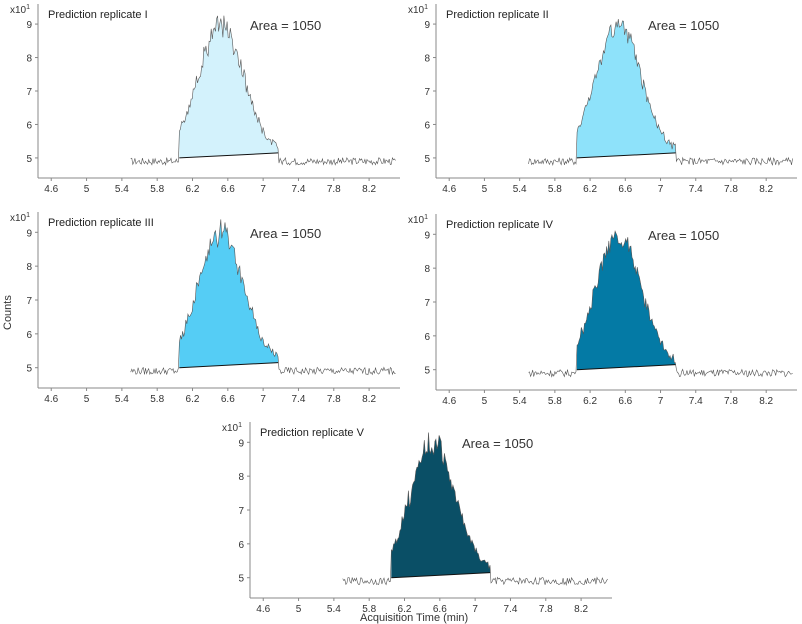 This screenshot has width=802, height=624. I want to click on x-axis-label: Acquisition Time (min), so click(414, 618).